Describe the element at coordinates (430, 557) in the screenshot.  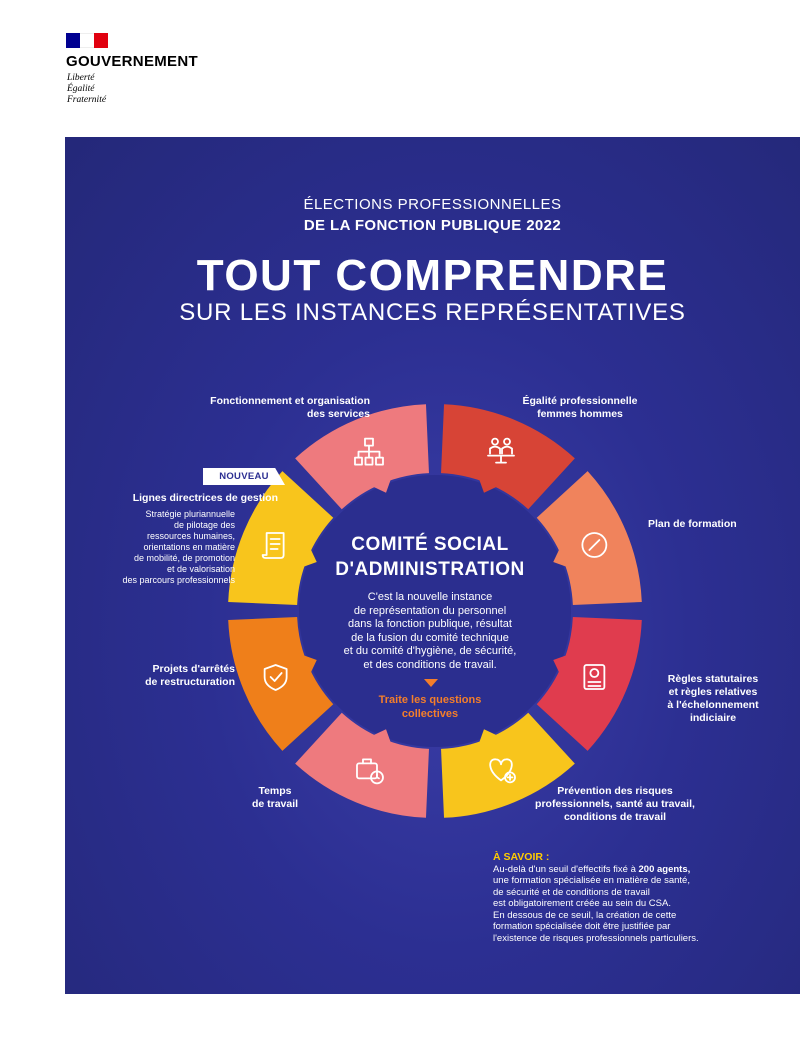
I see `center-title: COMITÉ SOCIAL D'ADMINISTRATION` at that location.